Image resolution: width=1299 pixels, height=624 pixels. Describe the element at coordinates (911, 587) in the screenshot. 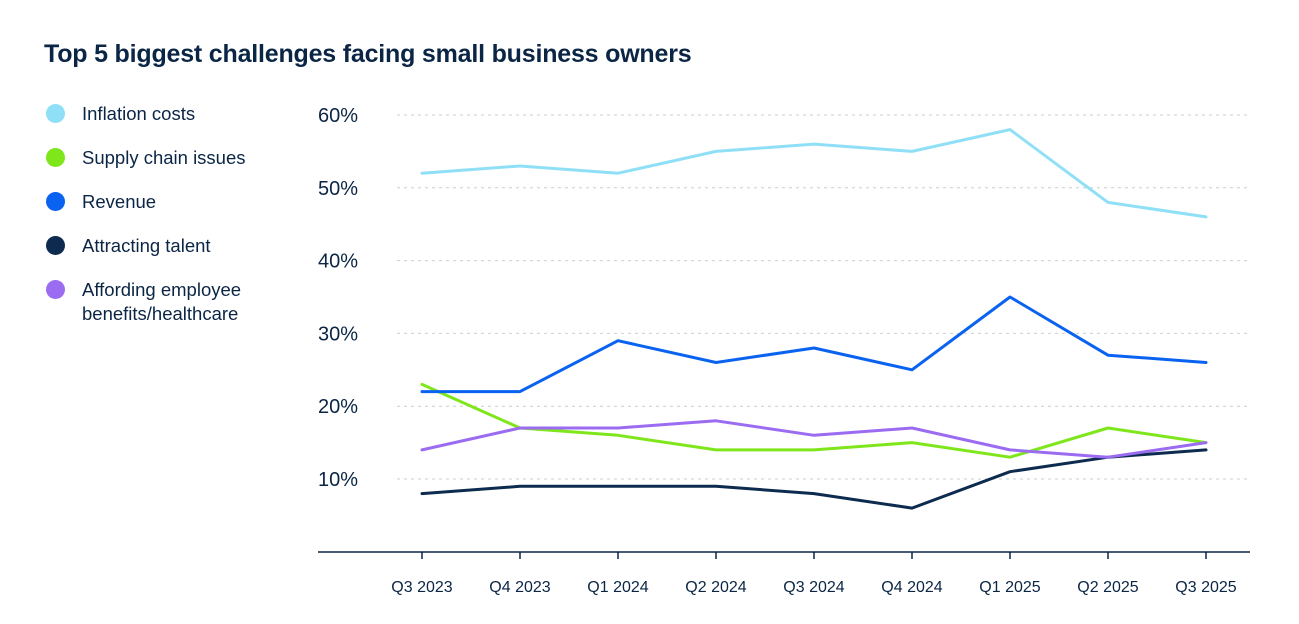

I see `x-tick-label-q4-2024: Q4 2024` at that location.